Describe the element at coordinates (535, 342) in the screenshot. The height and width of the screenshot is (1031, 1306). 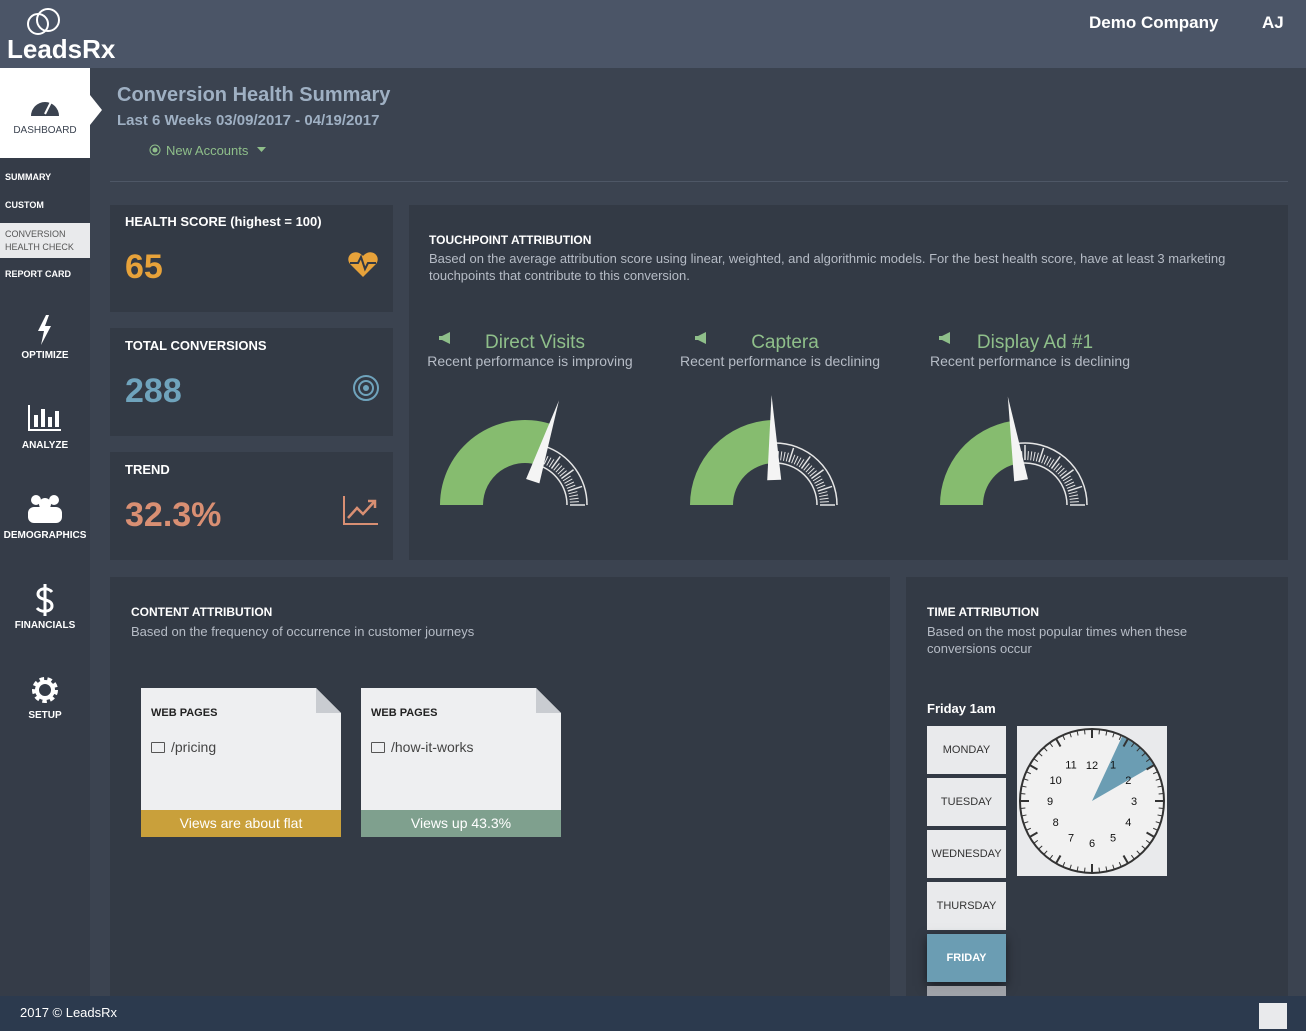
I see `touchpoint-name: Direct Visits` at that location.